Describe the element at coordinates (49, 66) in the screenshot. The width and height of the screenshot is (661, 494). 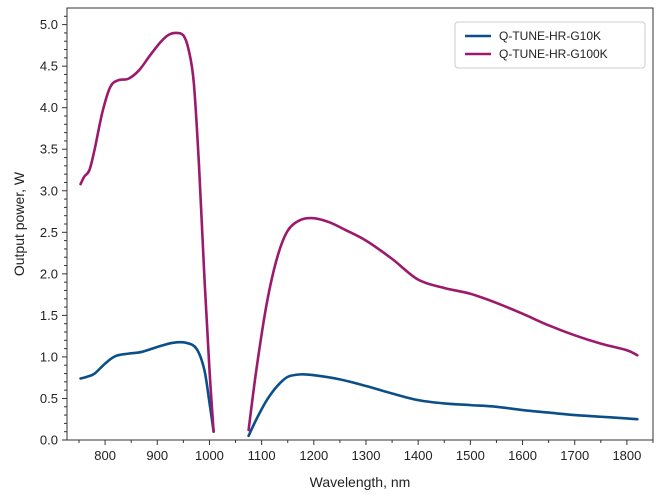
I see `y-tick-label: 4.5` at that location.